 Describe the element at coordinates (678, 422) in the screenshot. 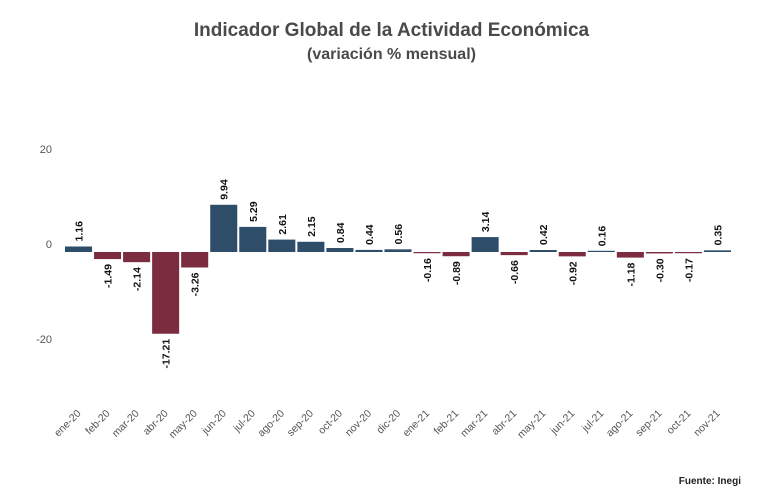

I see `x-tick-label: oct-21` at that location.